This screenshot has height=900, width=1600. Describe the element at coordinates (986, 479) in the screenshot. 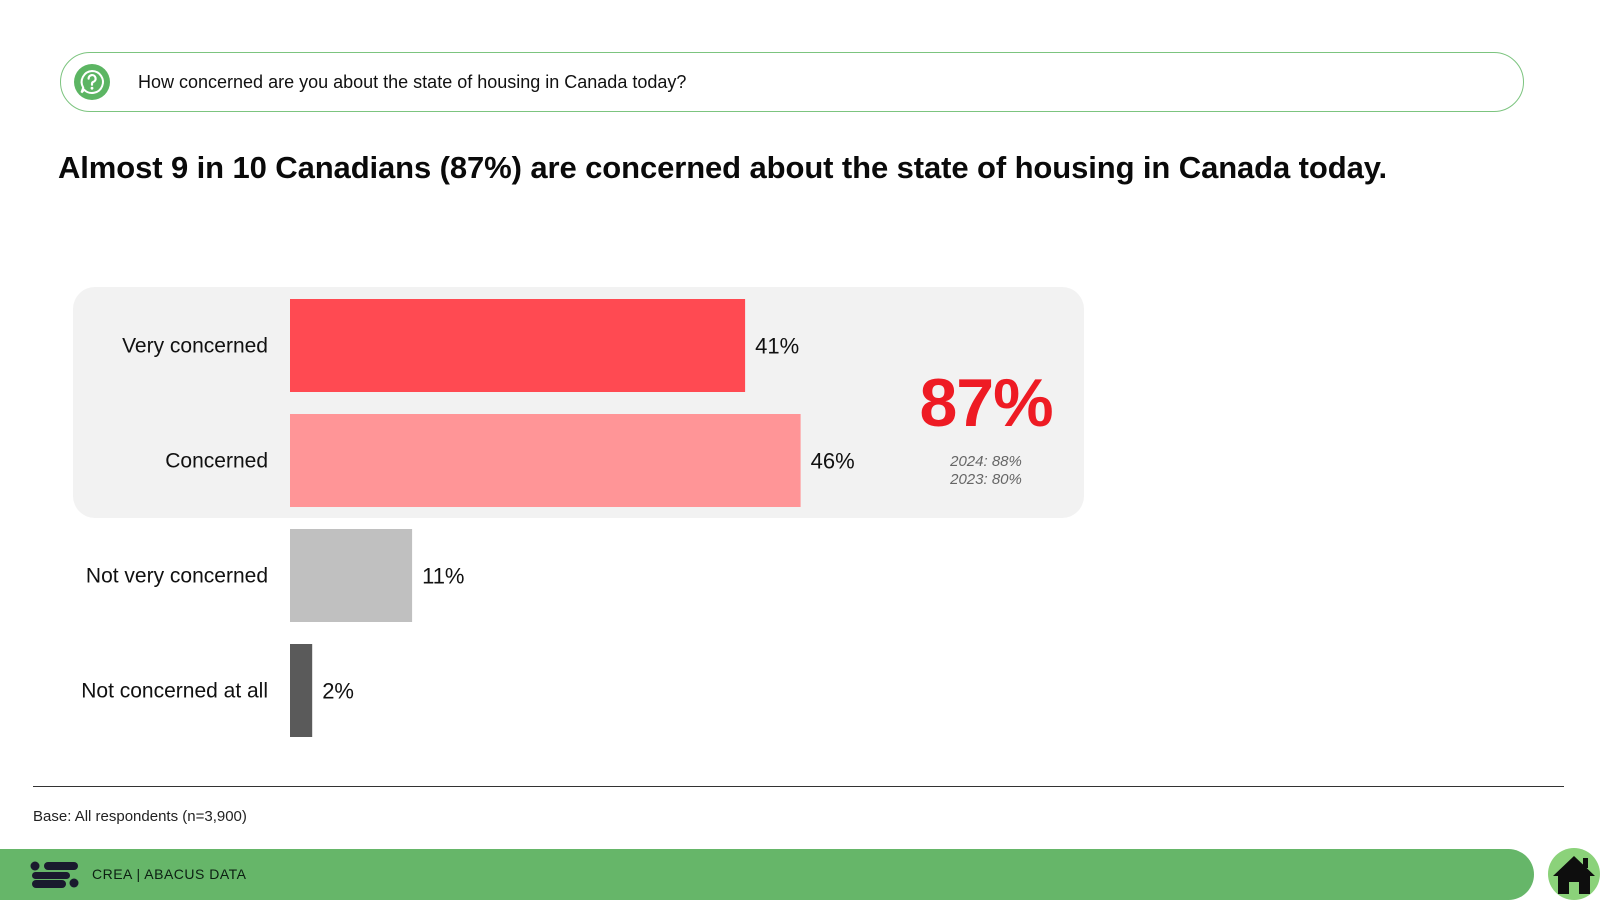

I see `prior-year-2023: 2023: 80%` at that location.